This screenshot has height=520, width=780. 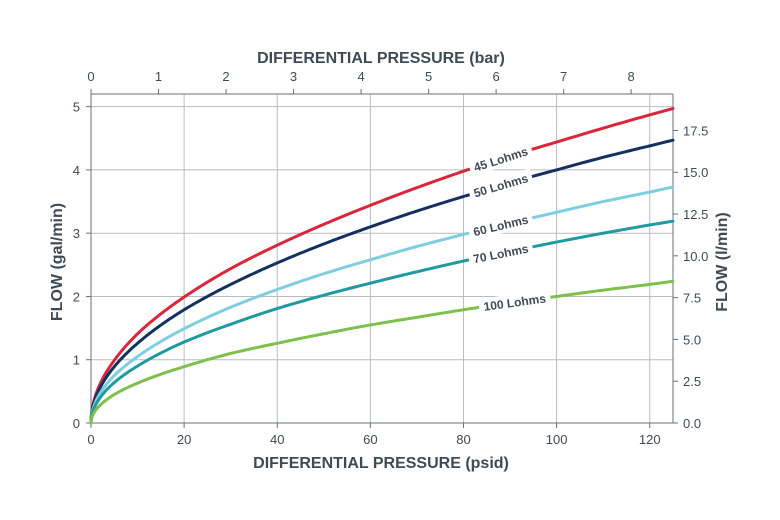 I want to click on top-axis-title: DIFFERENTIAL PRESSURE (bar), so click(x=381, y=58).